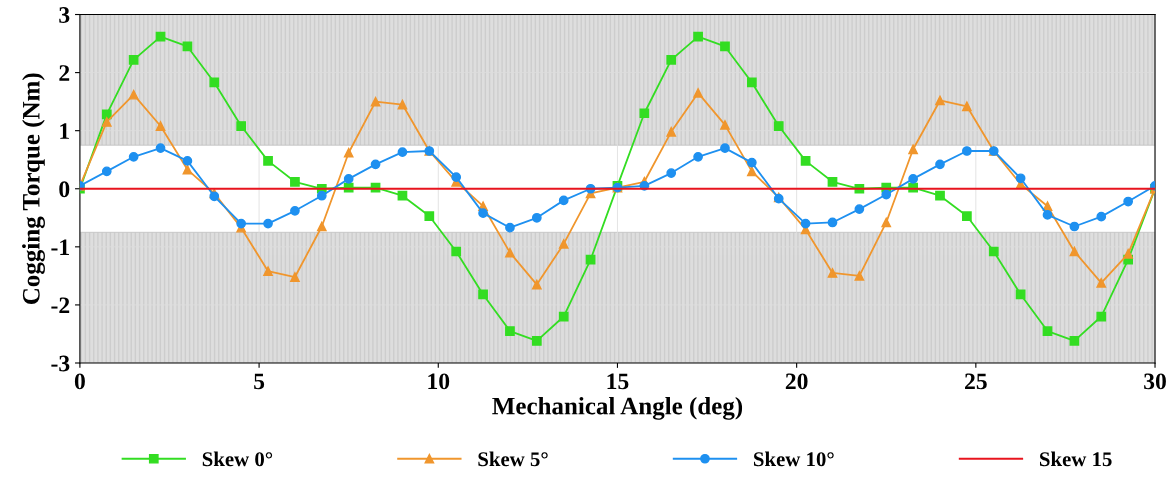 The height and width of the screenshot is (484, 1175). Describe the element at coordinates (617, 408) in the screenshot. I see `x-axis-title: Mechanical Angle (deg)` at that location.